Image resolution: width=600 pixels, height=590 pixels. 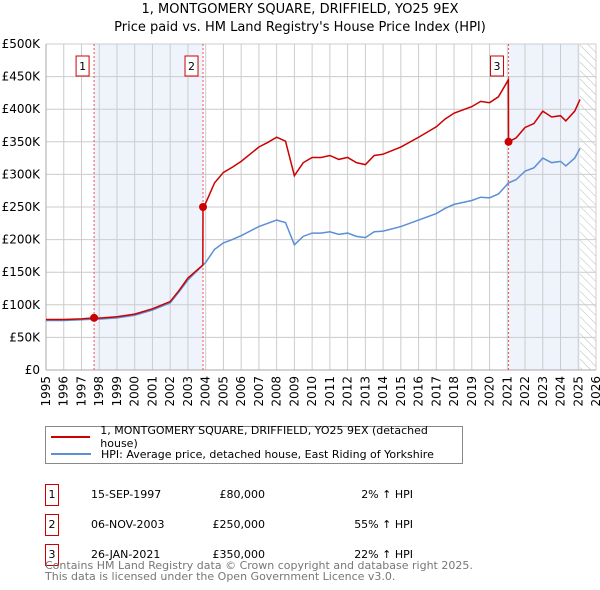 I want to click on sale-row: 1 15-SEP-1997 £80,000 2% ↑ HPI, so click(x=245, y=495).